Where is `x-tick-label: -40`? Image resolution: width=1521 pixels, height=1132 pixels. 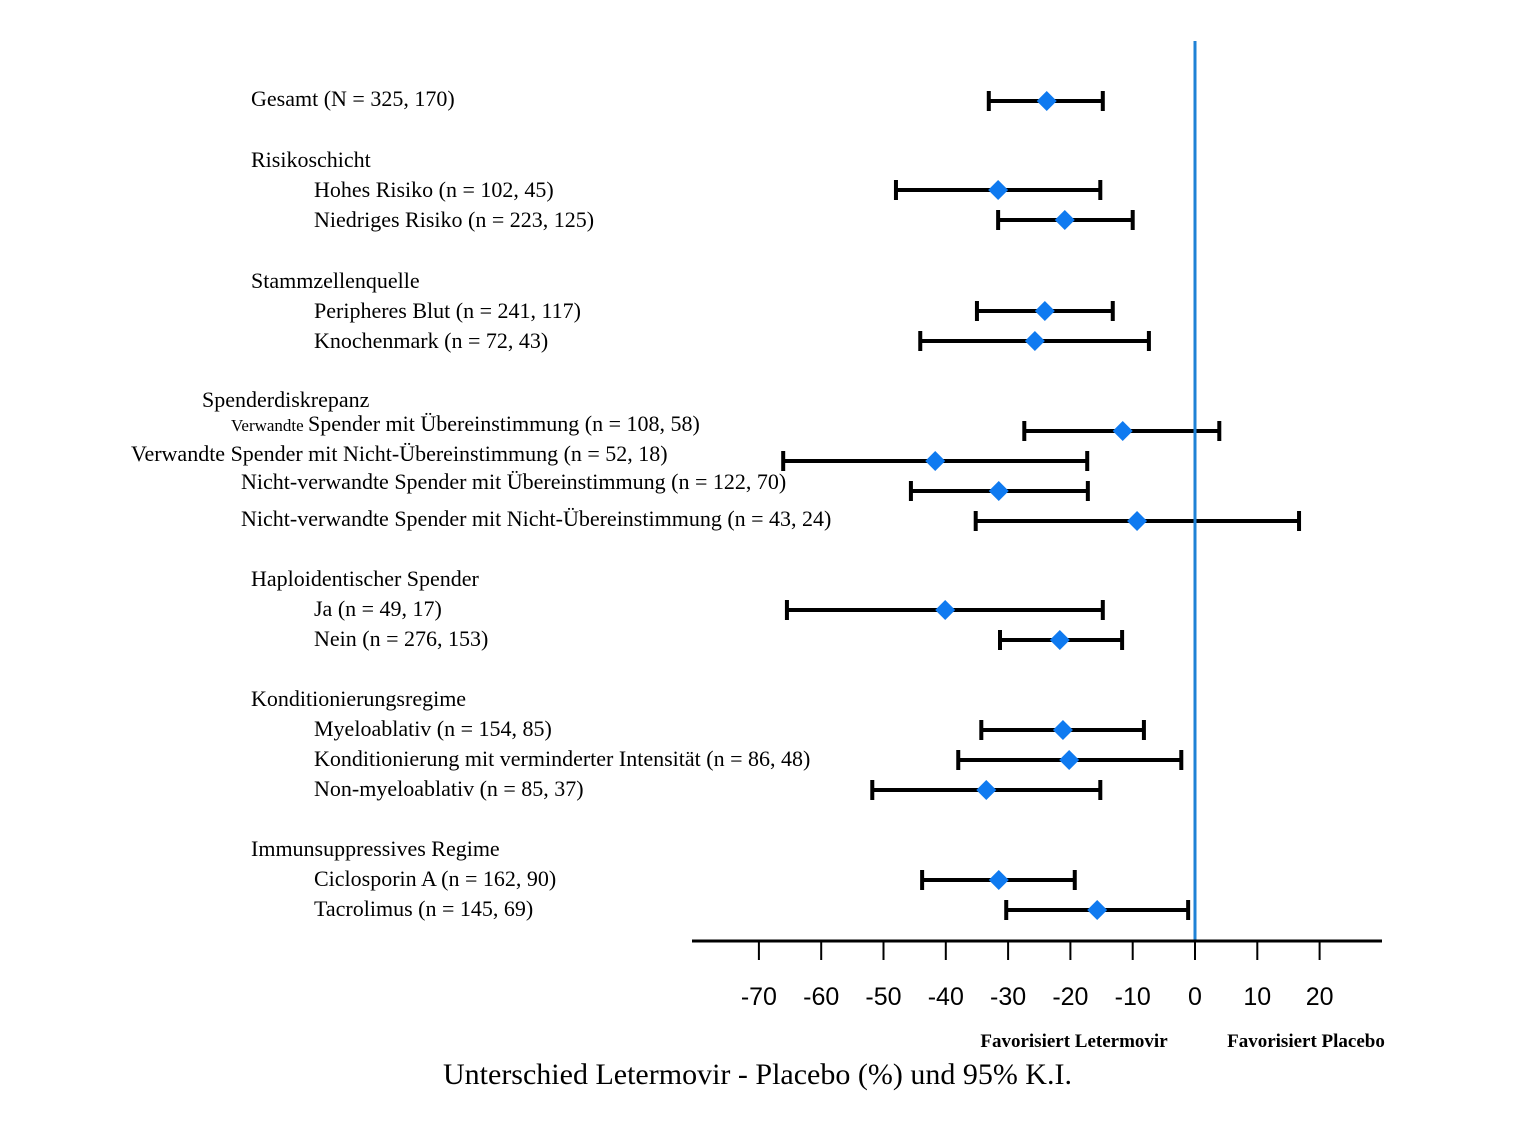 x-tick-label: -40 is located at coordinates (946, 997).